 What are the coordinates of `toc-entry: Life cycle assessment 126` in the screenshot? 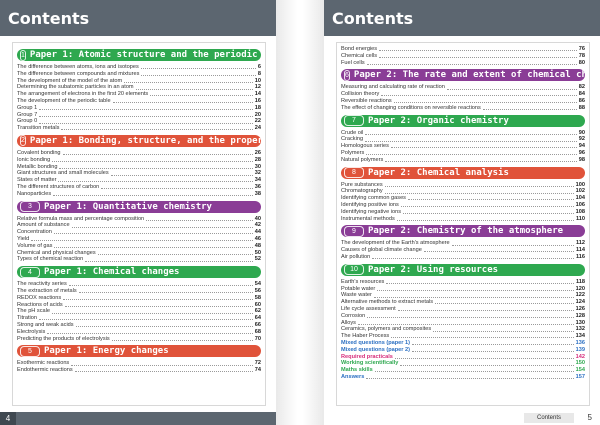 It's located at (463, 309).